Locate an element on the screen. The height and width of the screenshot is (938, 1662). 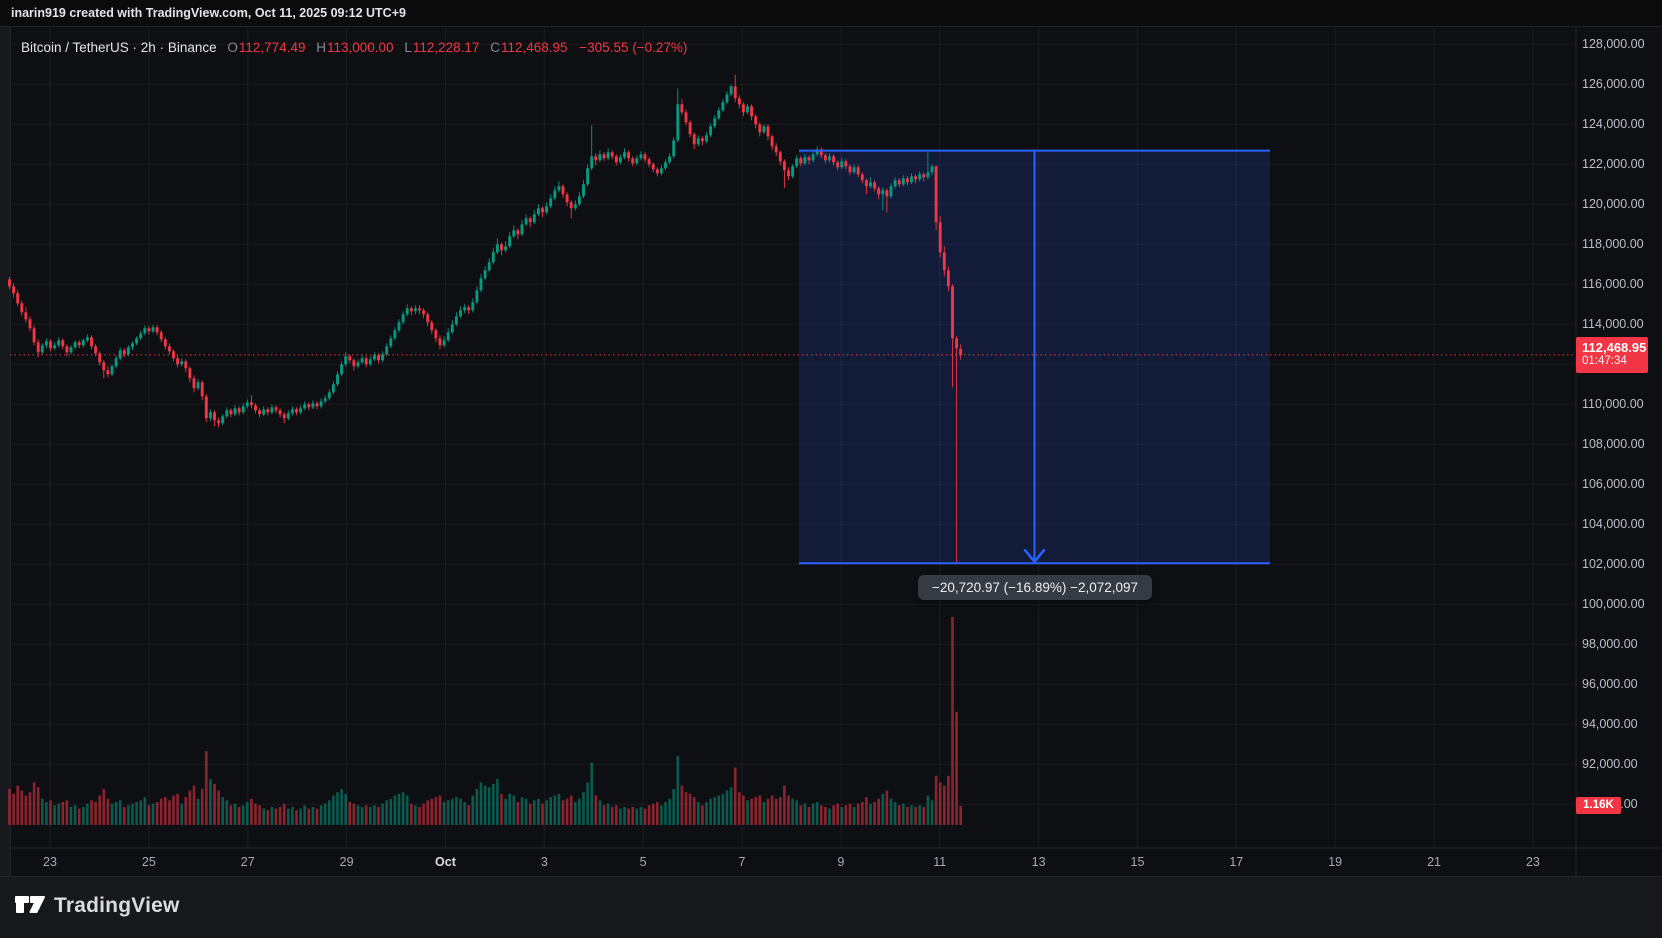
tradingview-logo-text: TradingView is located at coordinates (117, 905).